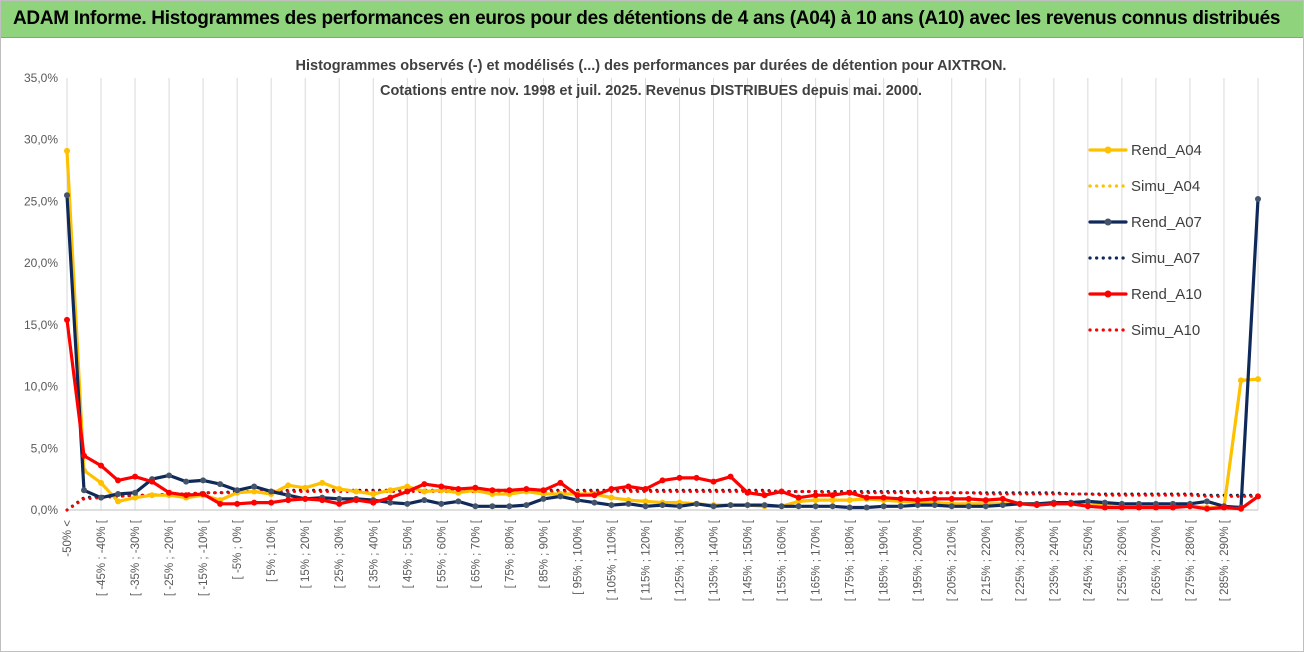 This screenshot has height=652, width=1304. I want to click on x-tick-label: [ 165% ; 170% [, so click(817, 560).